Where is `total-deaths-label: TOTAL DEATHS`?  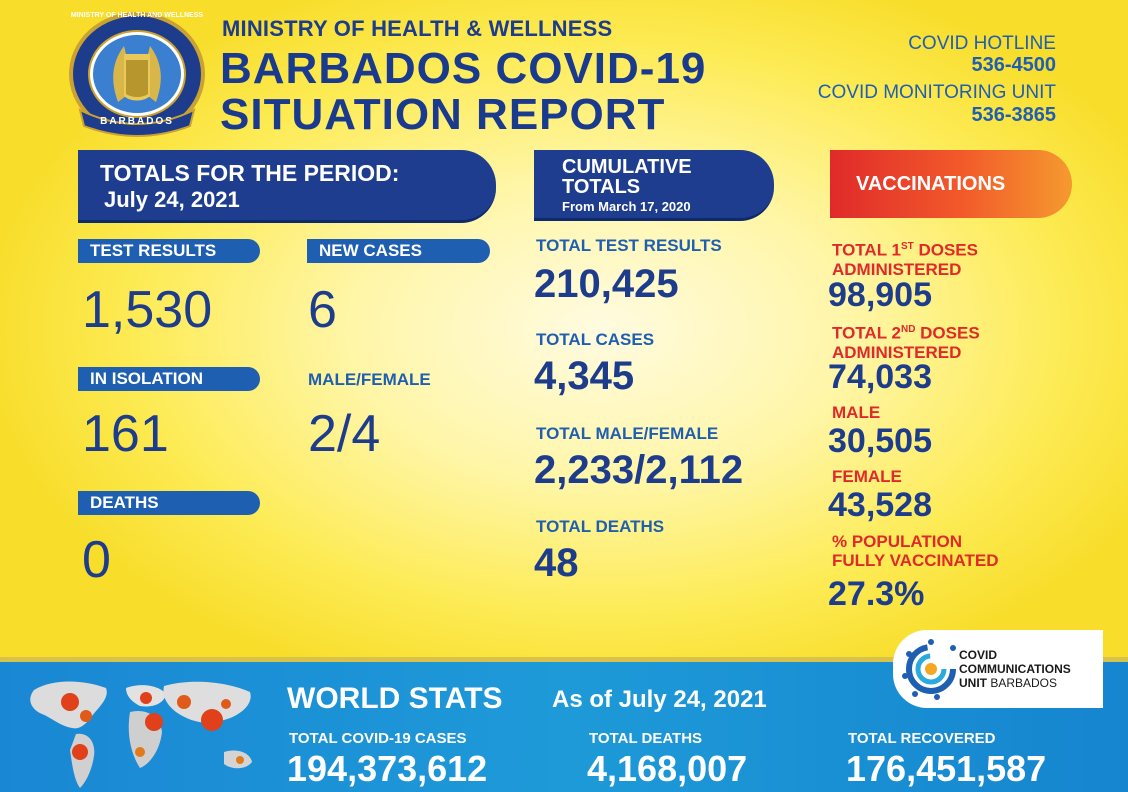 total-deaths-label: TOTAL DEATHS is located at coordinates (600, 526).